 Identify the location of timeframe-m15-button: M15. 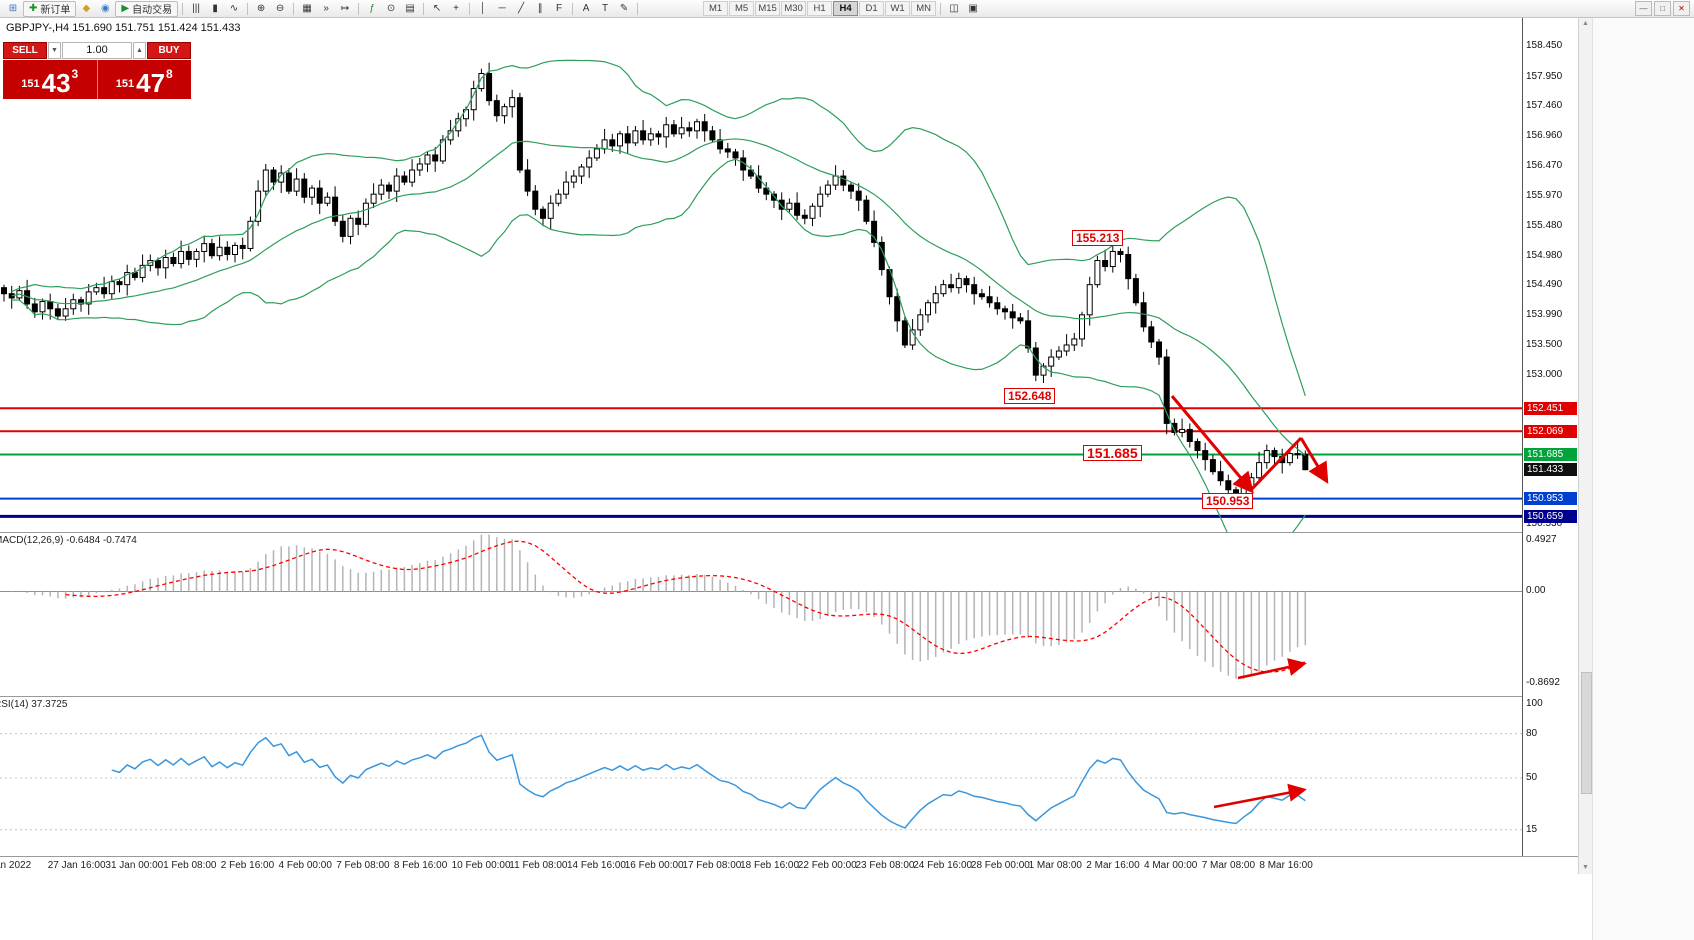
(768, 8).